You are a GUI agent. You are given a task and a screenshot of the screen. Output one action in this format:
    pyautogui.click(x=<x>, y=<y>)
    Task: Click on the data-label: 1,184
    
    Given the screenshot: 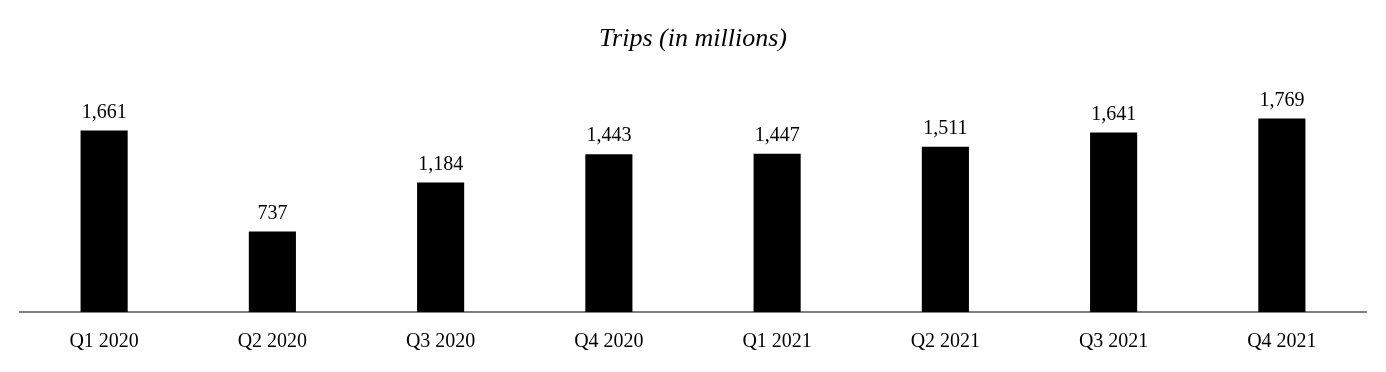 What is the action you would take?
    pyautogui.click(x=441, y=162)
    